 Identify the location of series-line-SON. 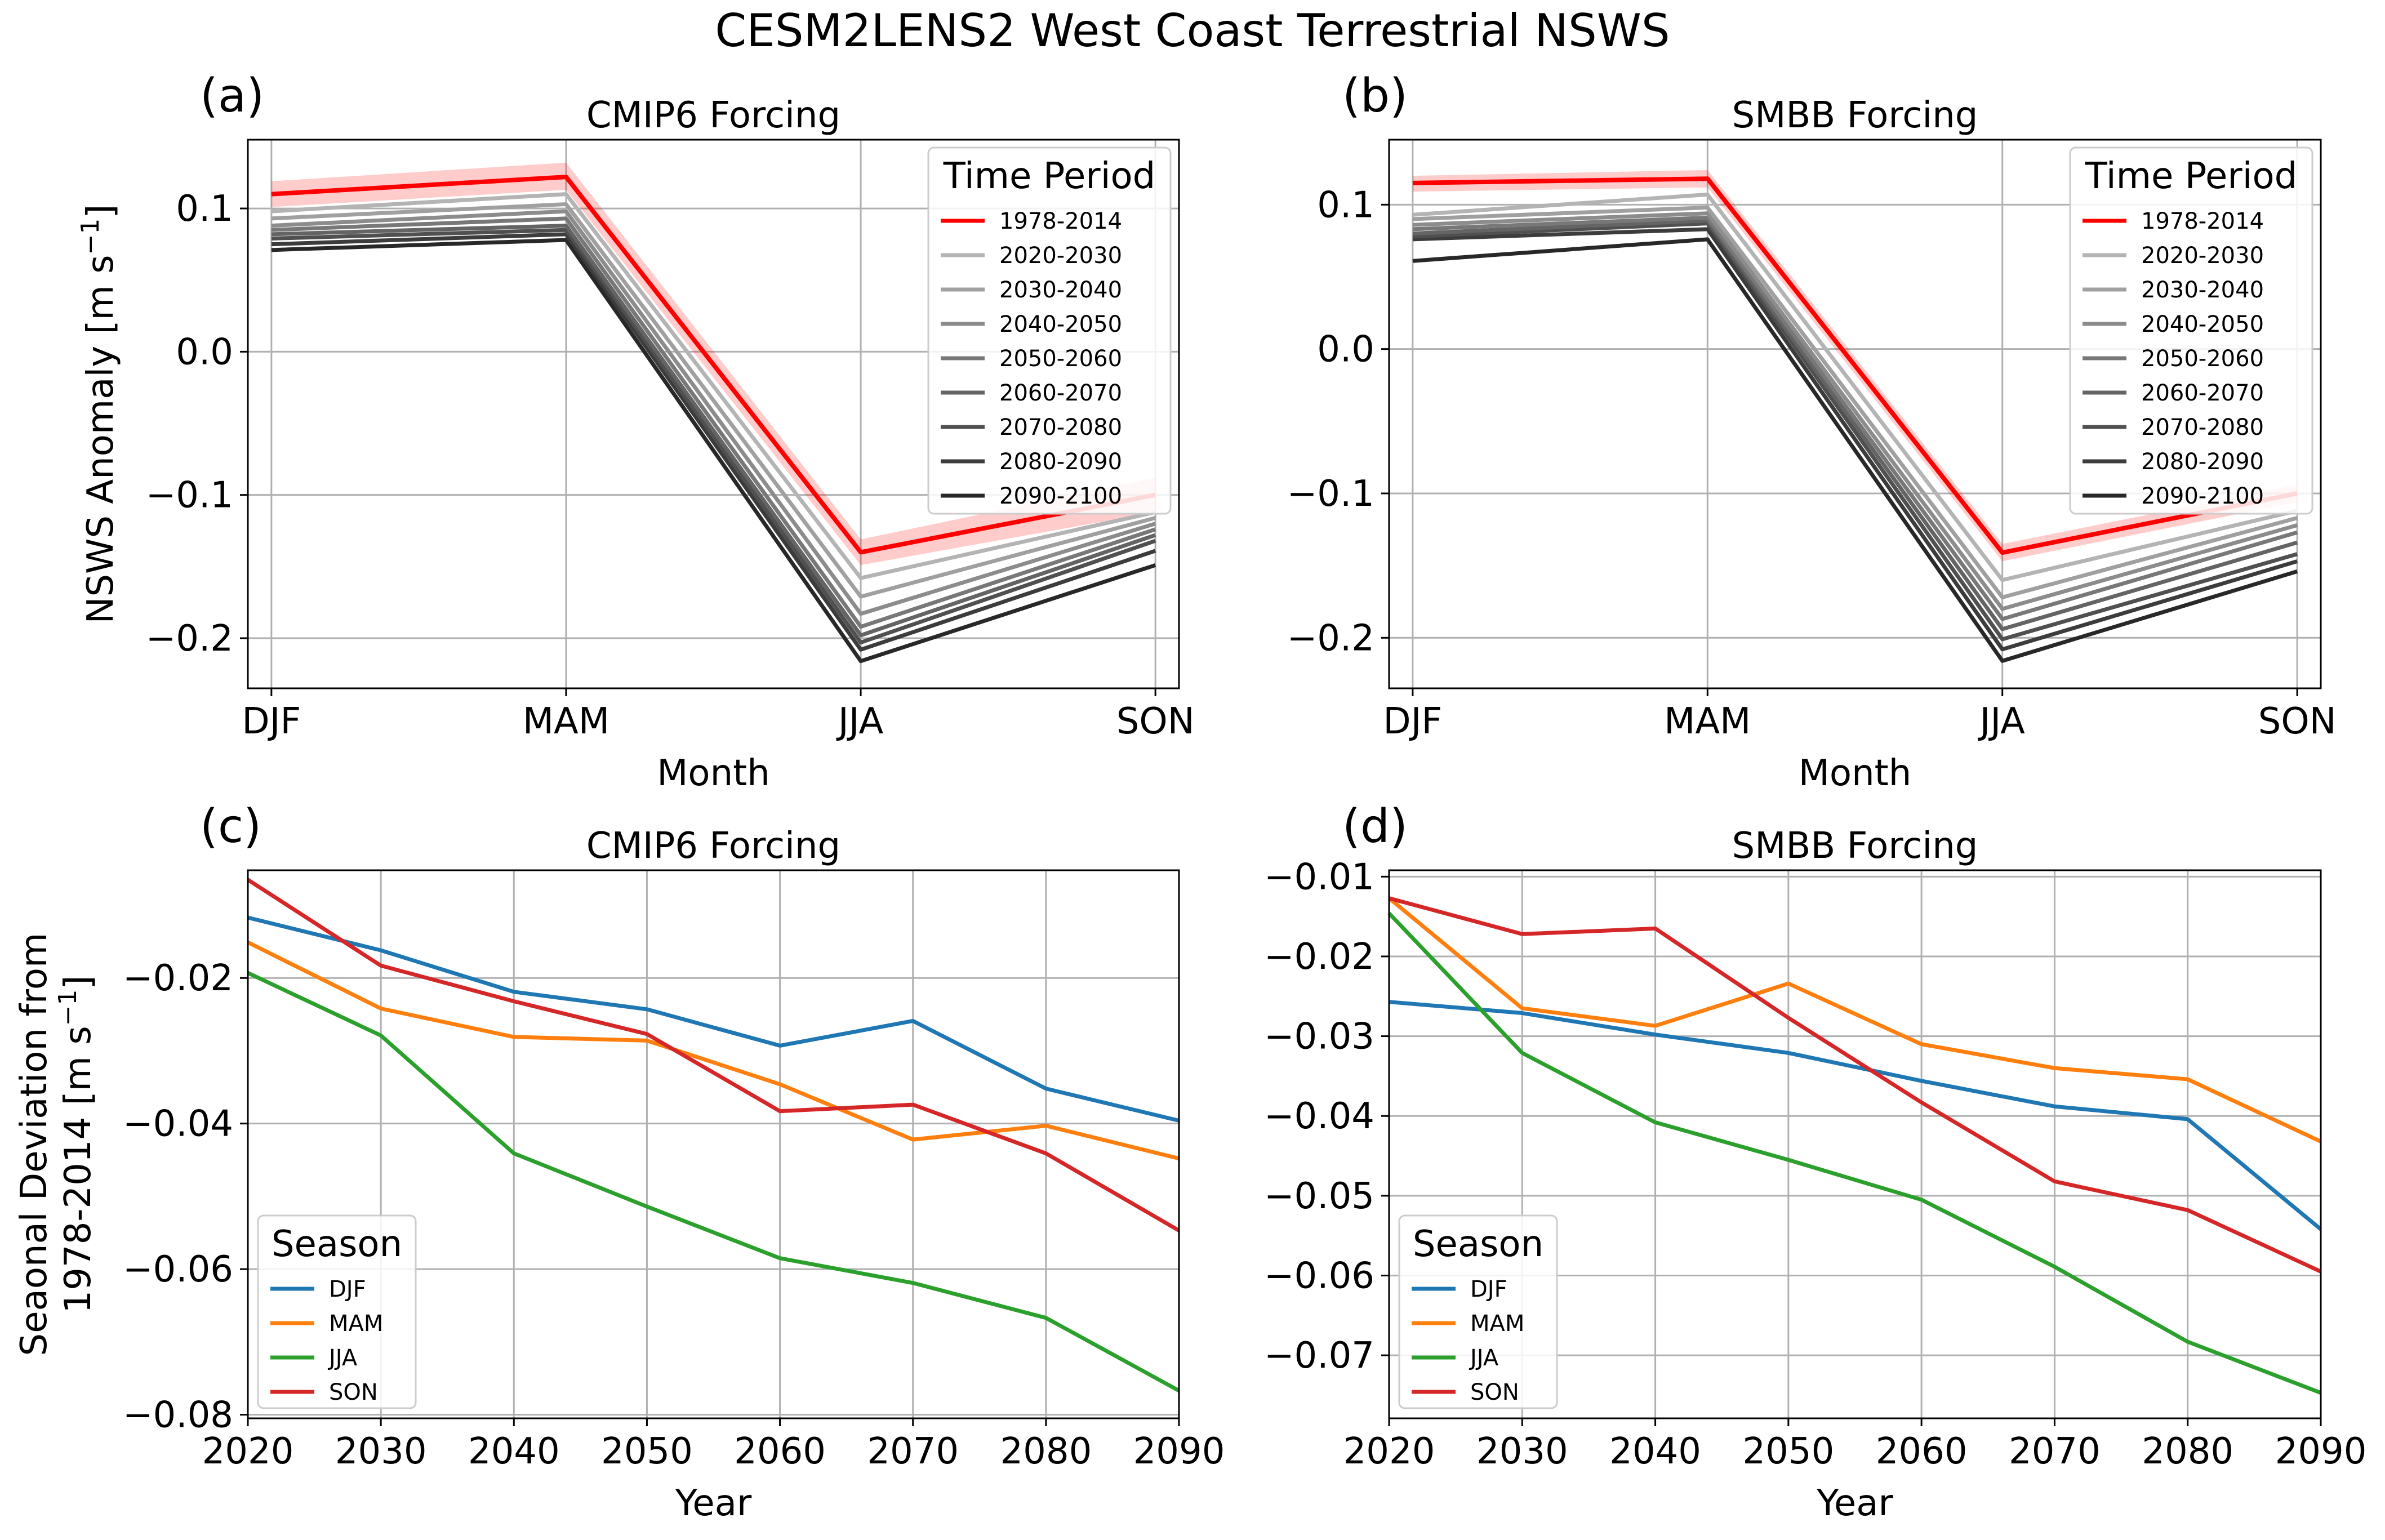
(713, 1055).